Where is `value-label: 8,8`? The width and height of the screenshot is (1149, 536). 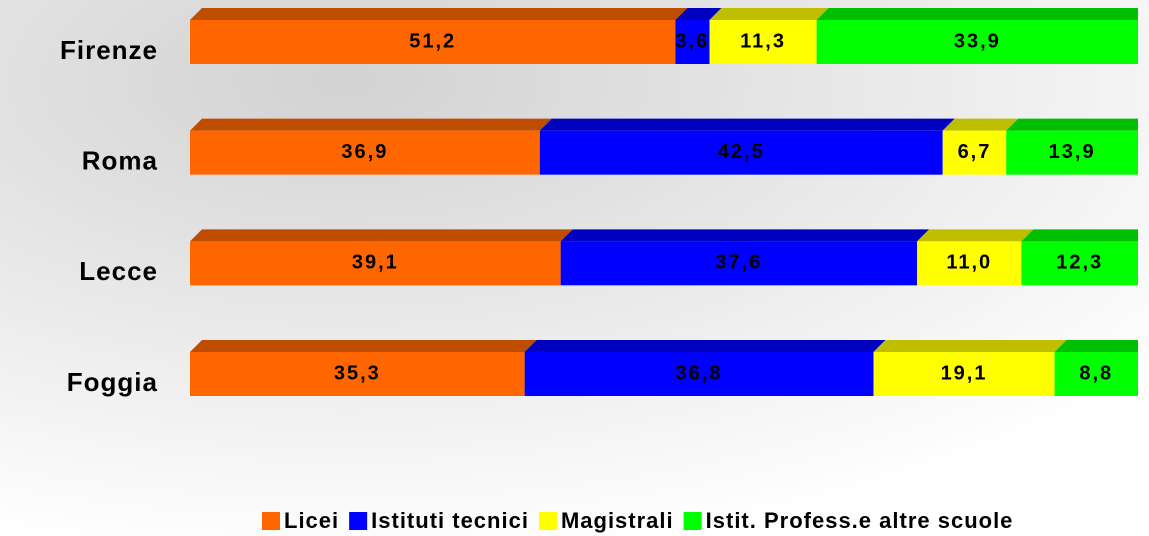
value-label: 8,8 is located at coordinates (1096, 373).